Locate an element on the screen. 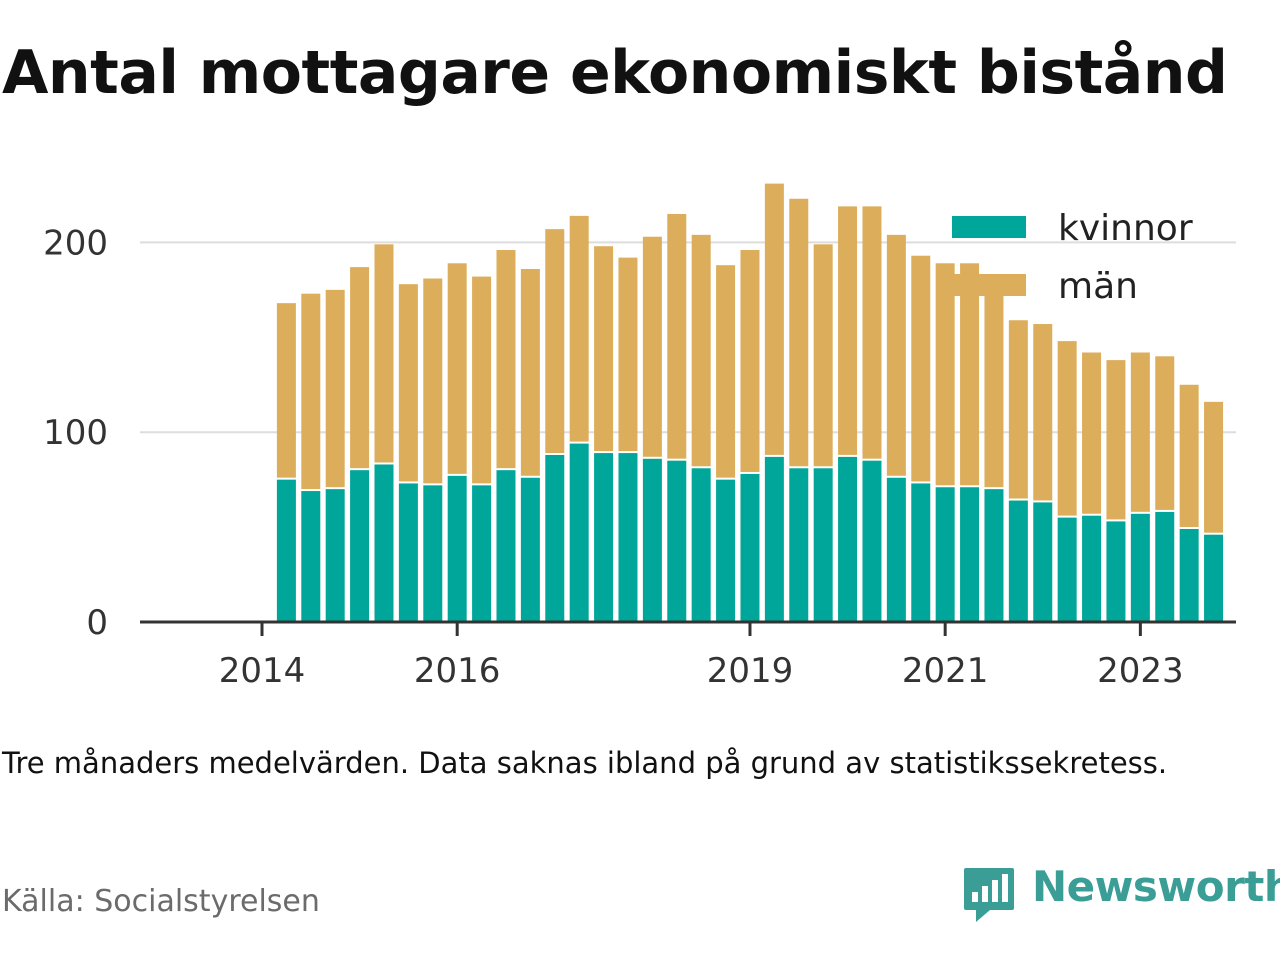  source-label: Källa: Socialstyrelsen is located at coordinates (161, 901).